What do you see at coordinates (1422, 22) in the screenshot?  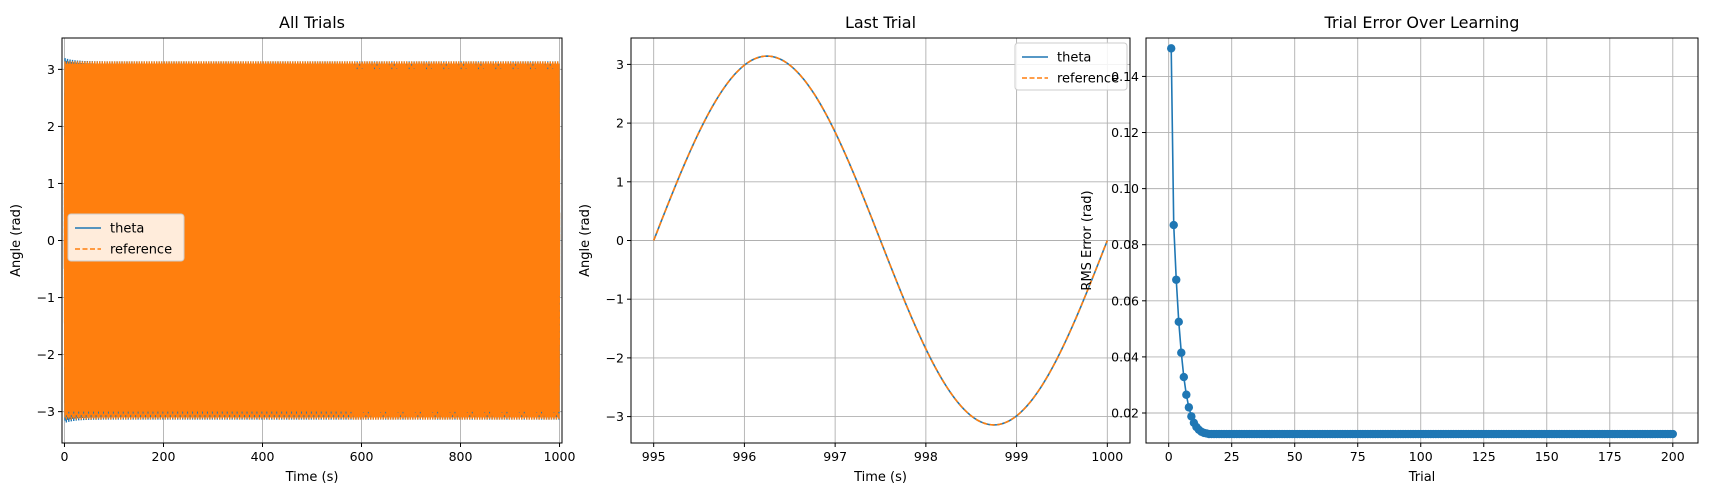 I see `chart-title: Trial Error Over Learning` at bounding box center [1422, 22].